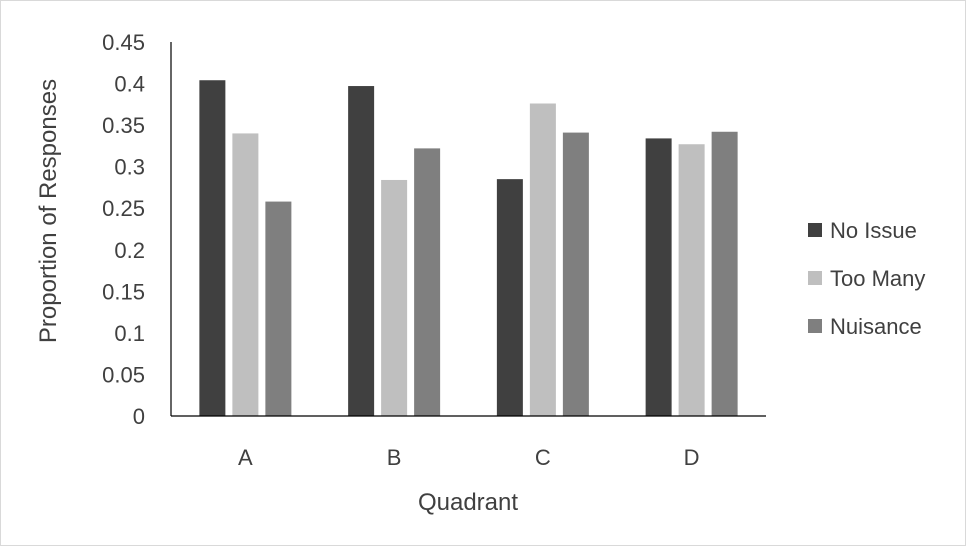 This screenshot has width=966, height=550. I want to click on legend-label: Too Many, so click(877, 278).